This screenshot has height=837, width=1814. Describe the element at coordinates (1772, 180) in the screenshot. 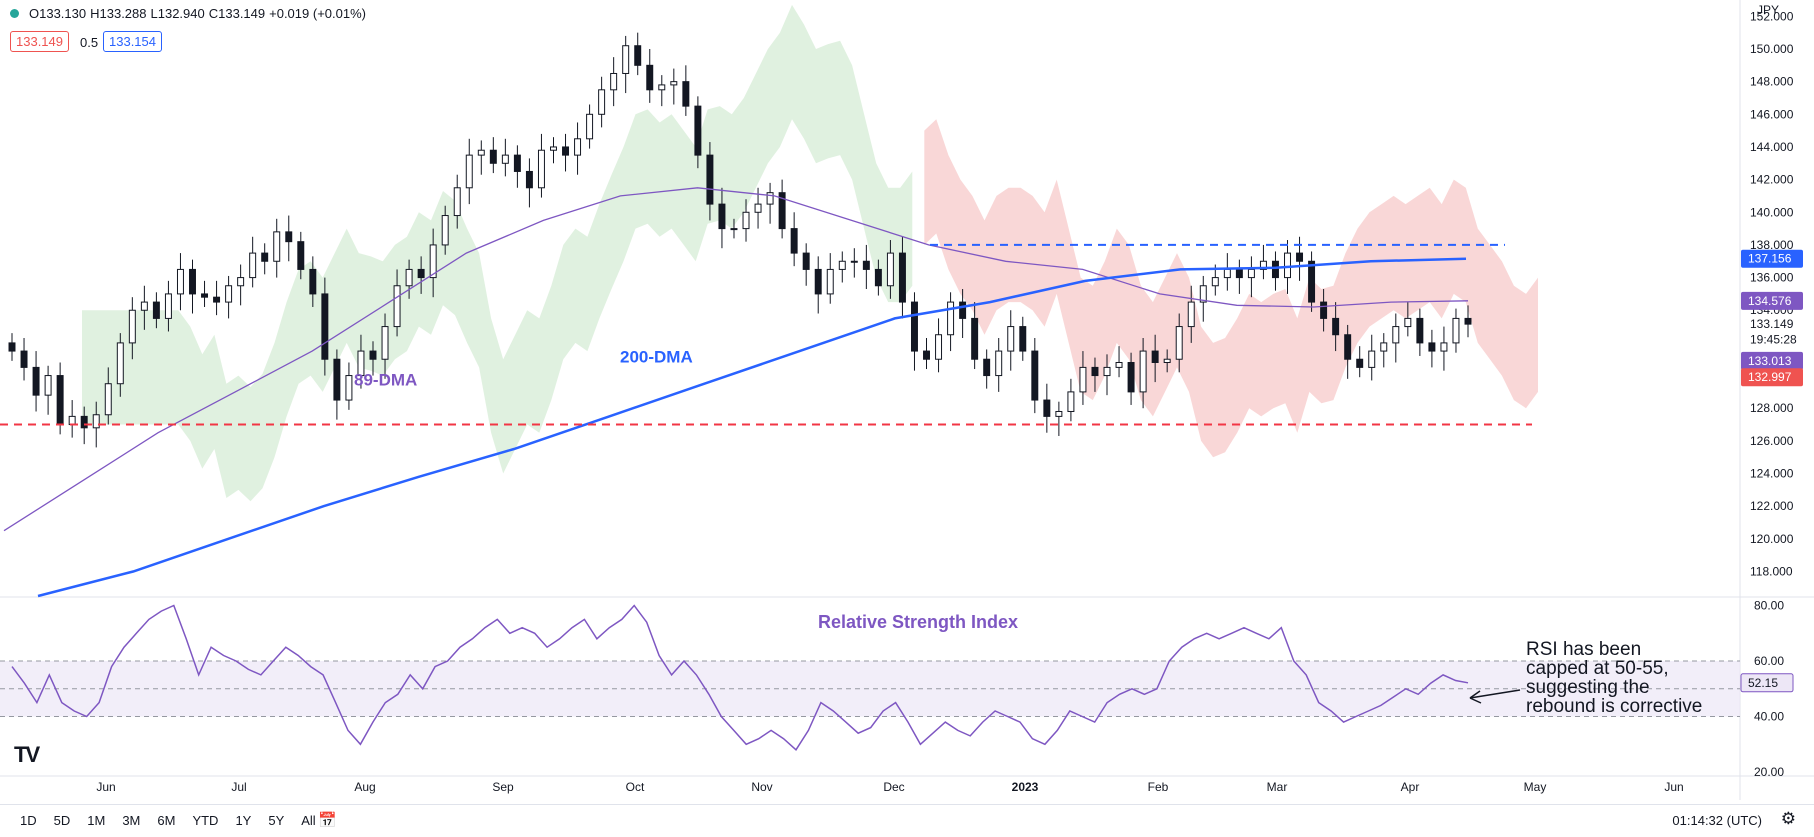

I see `y-tick-label: 142.000` at that location.